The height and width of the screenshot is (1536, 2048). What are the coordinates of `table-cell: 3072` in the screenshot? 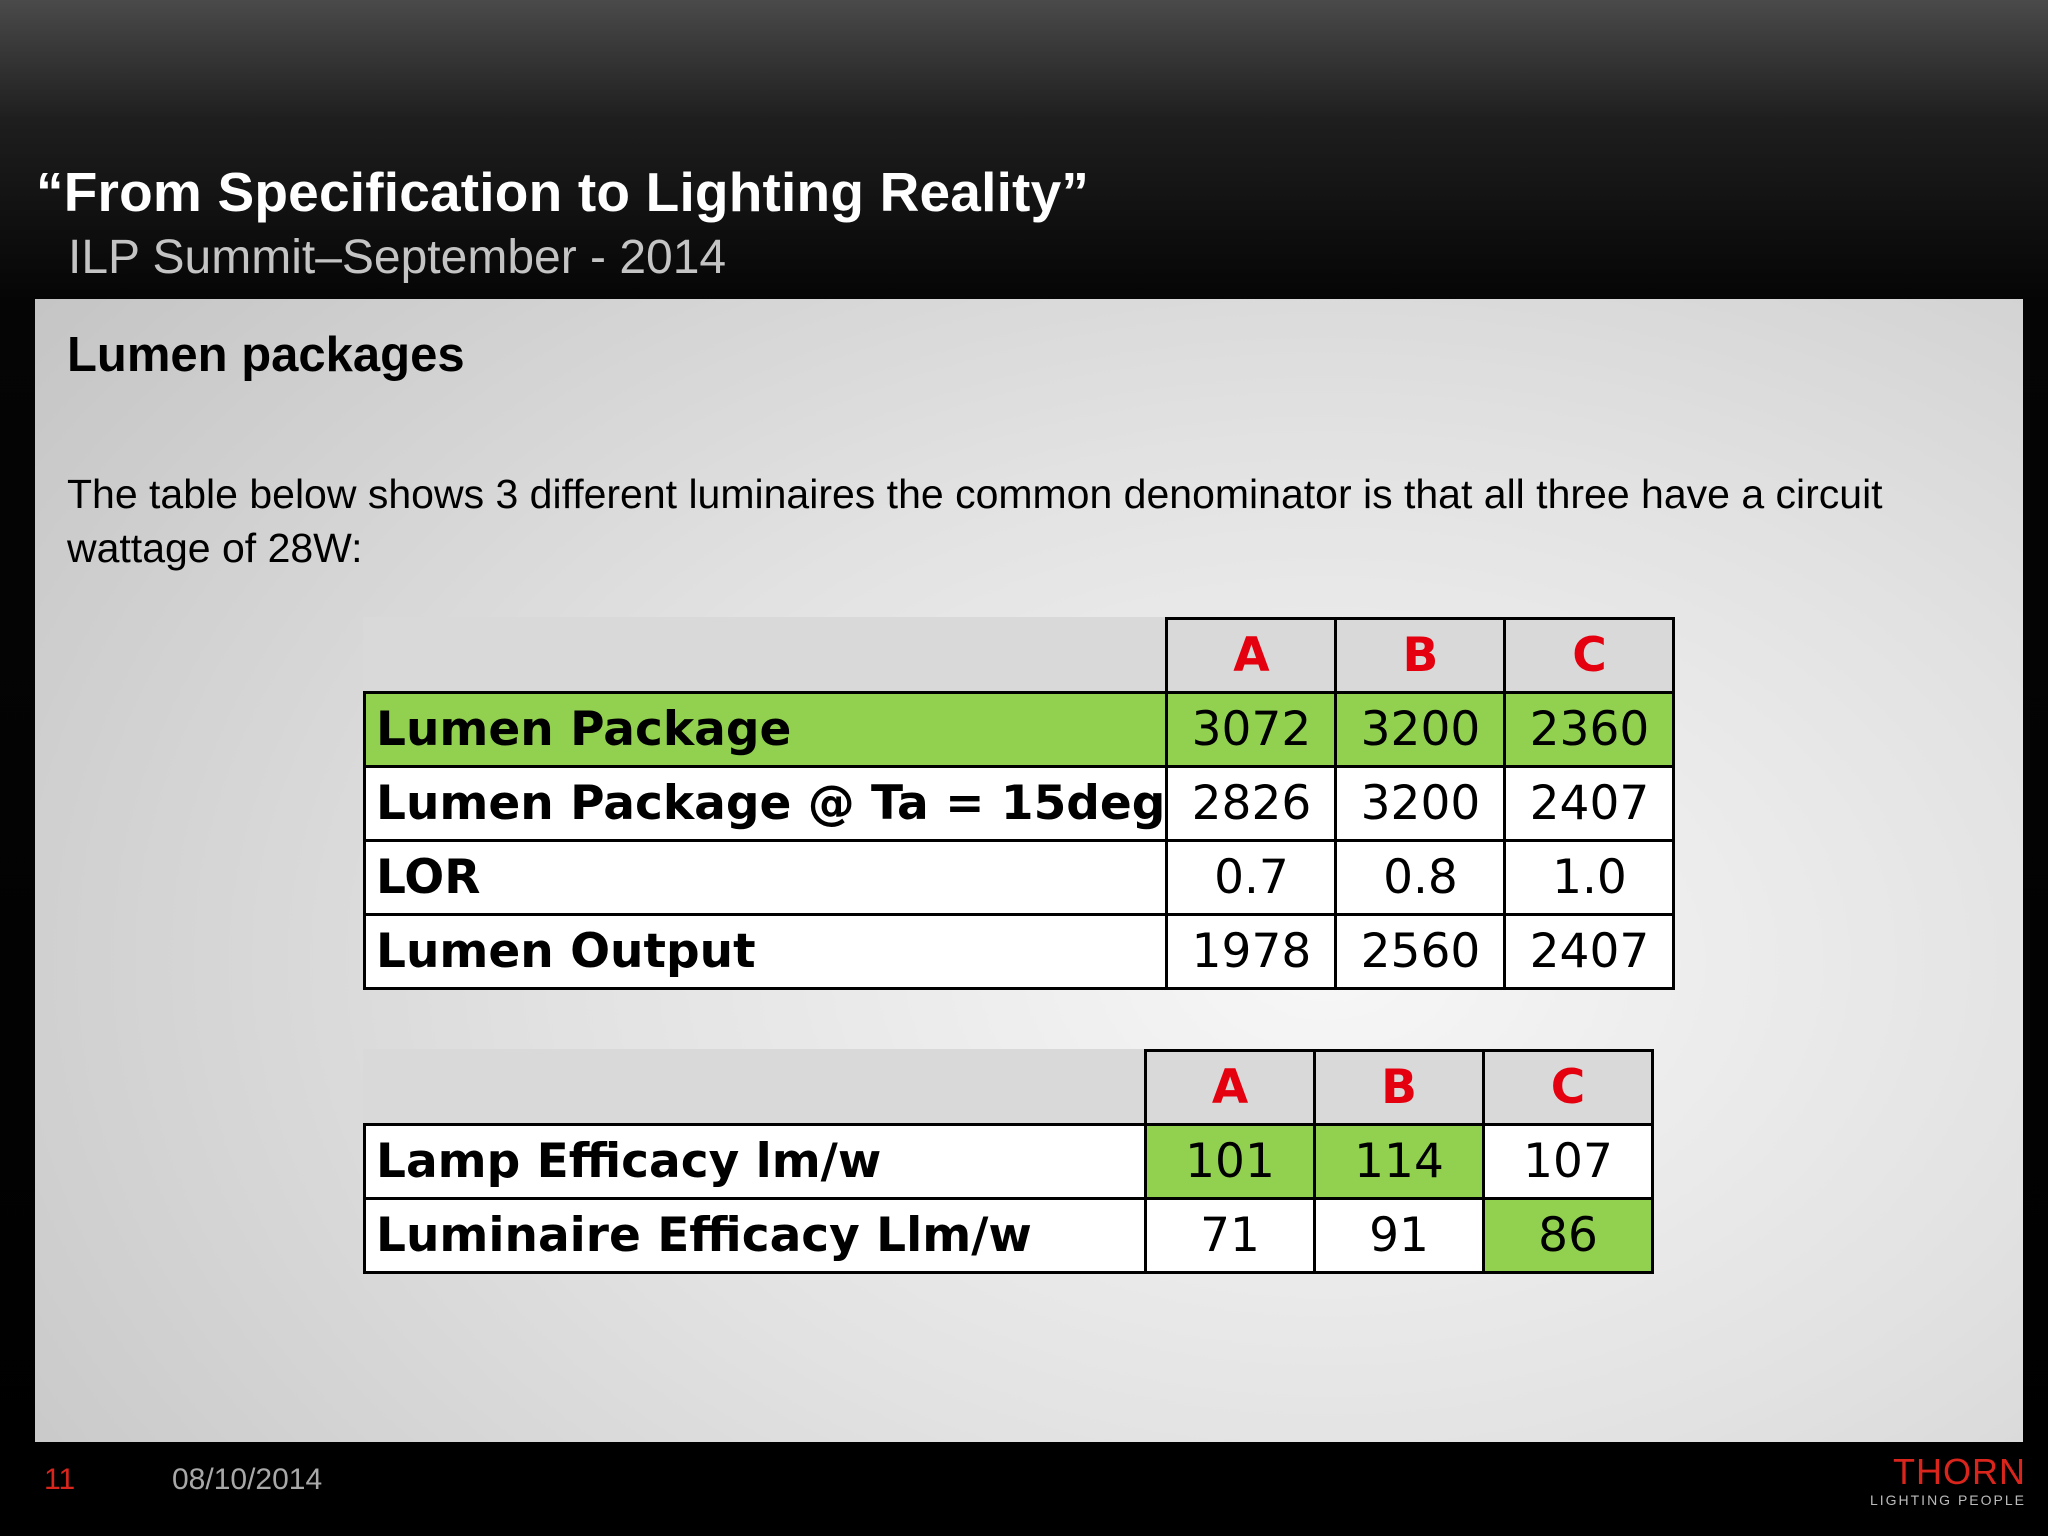 It's located at (1251, 729).